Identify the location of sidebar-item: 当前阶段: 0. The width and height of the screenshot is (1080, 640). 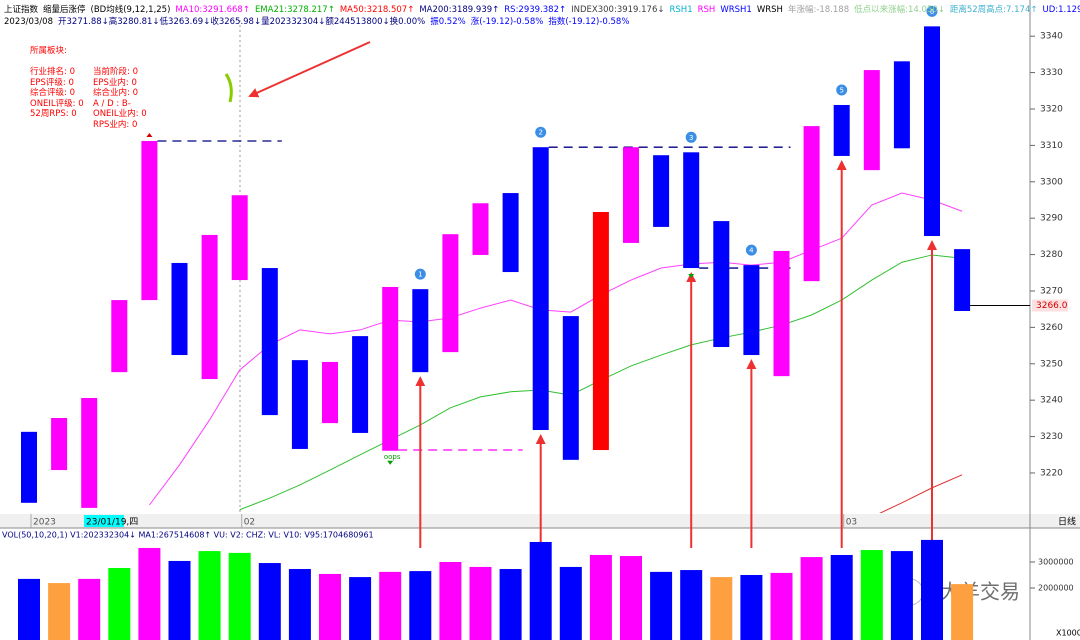
(115, 72).